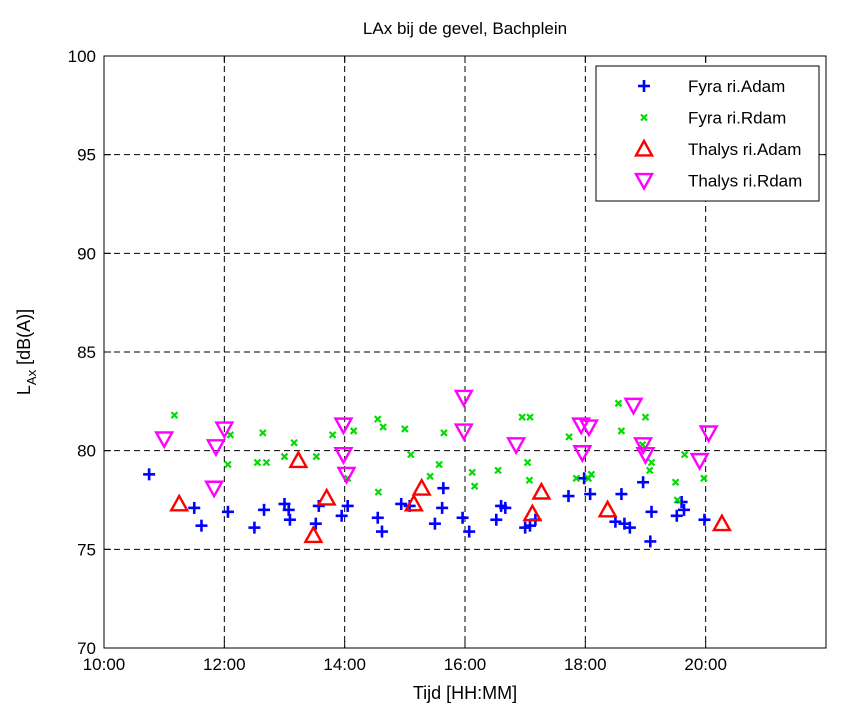 The width and height of the screenshot is (848, 709). Describe the element at coordinates (82, 56) in the screenshot. I see `y-tick-label: 100` at that location.